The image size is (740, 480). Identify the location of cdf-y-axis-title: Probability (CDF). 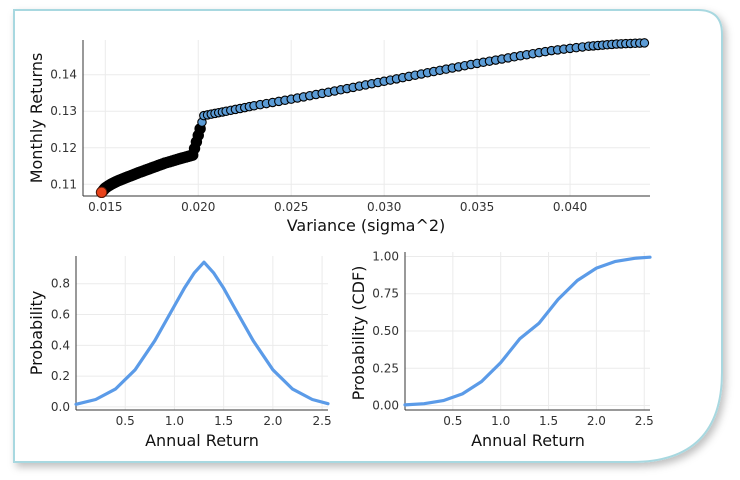
(358, 333).